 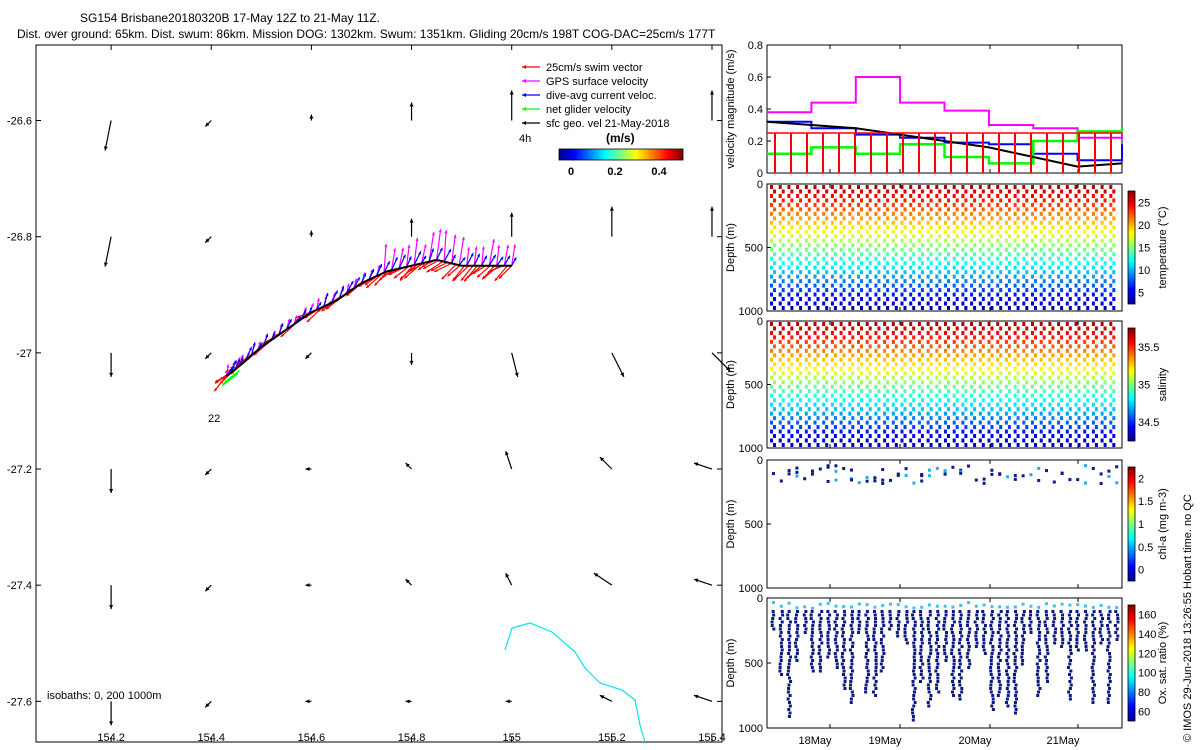 I want to click on dac-vector-head, so click(x=365, y=275).